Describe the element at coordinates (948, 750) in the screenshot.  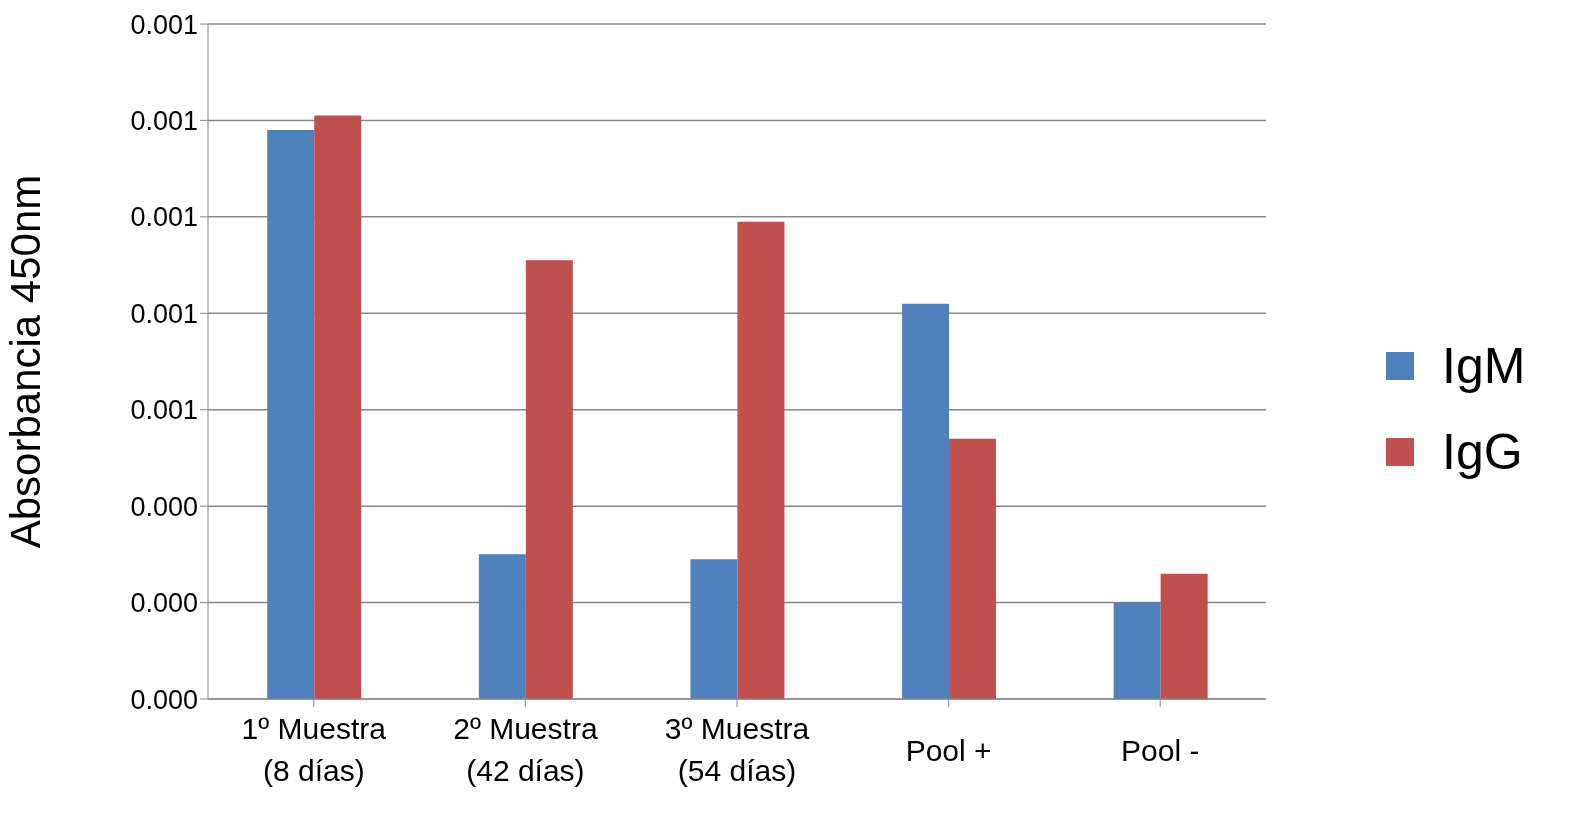
I see `x-tick-label: Pool +` at that location.